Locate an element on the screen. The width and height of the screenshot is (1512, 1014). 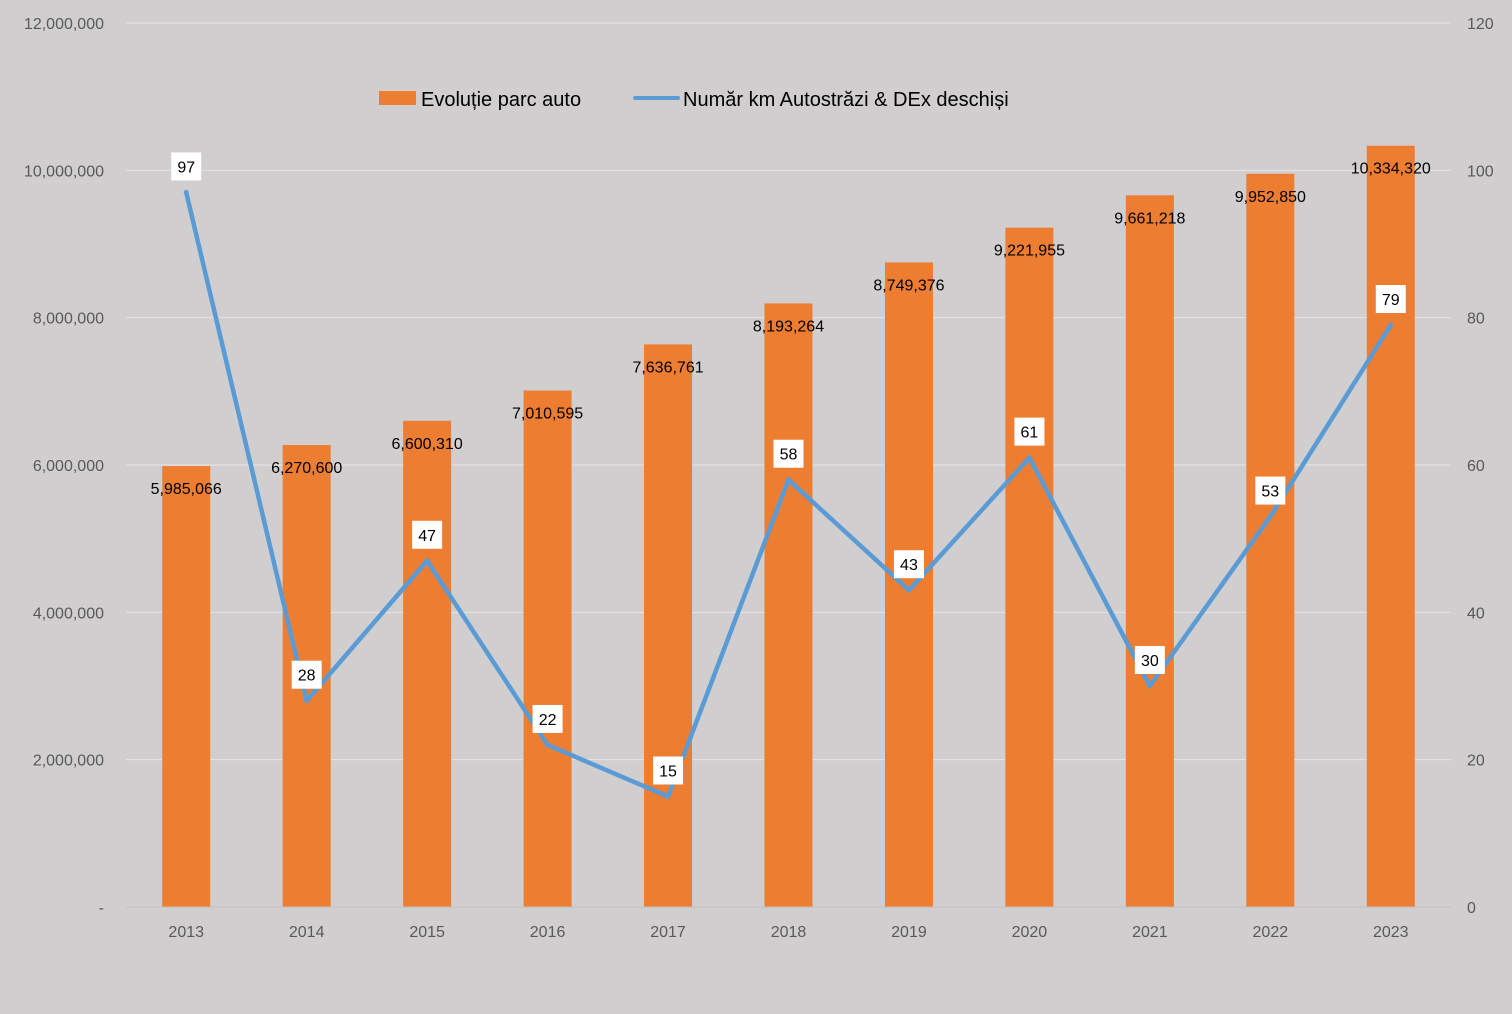
x-tick-label: 2018 is located at coordinates (789, 932).